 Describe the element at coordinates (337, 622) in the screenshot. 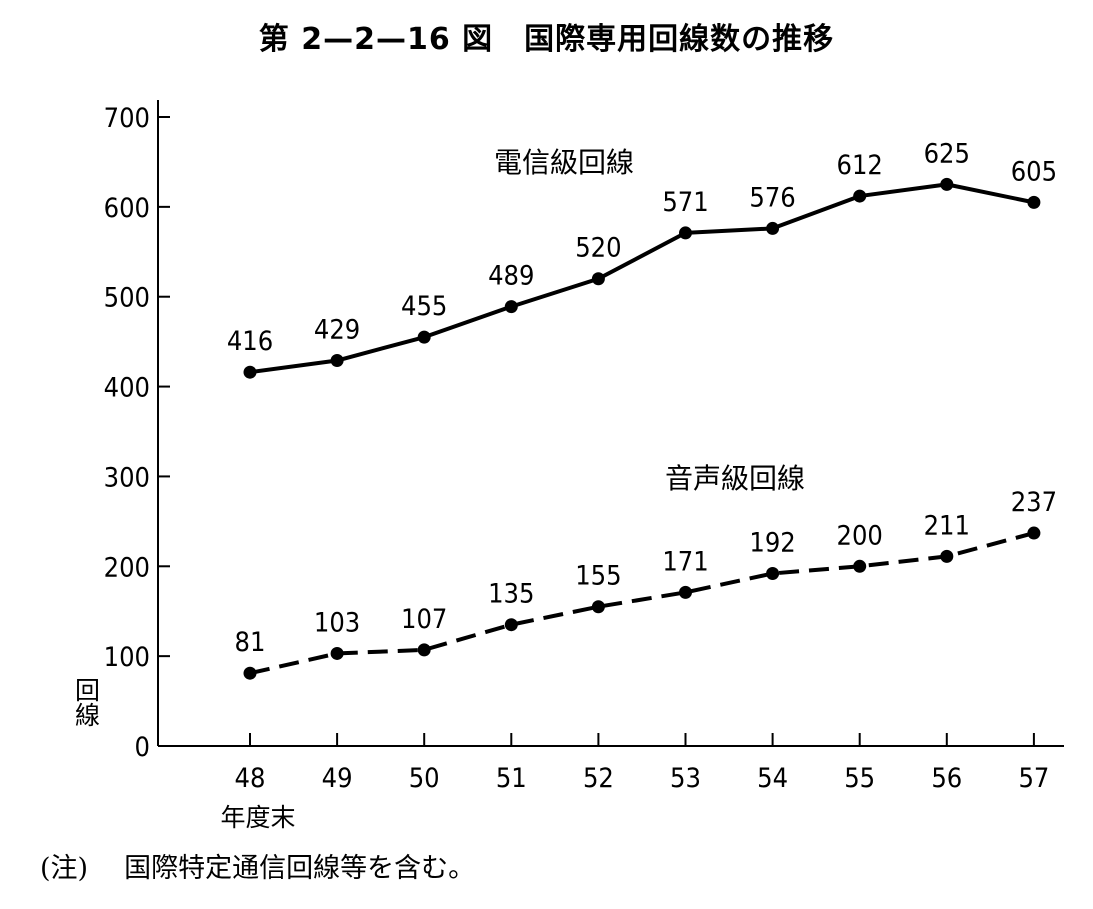

I see `data-label: 103` at that location.